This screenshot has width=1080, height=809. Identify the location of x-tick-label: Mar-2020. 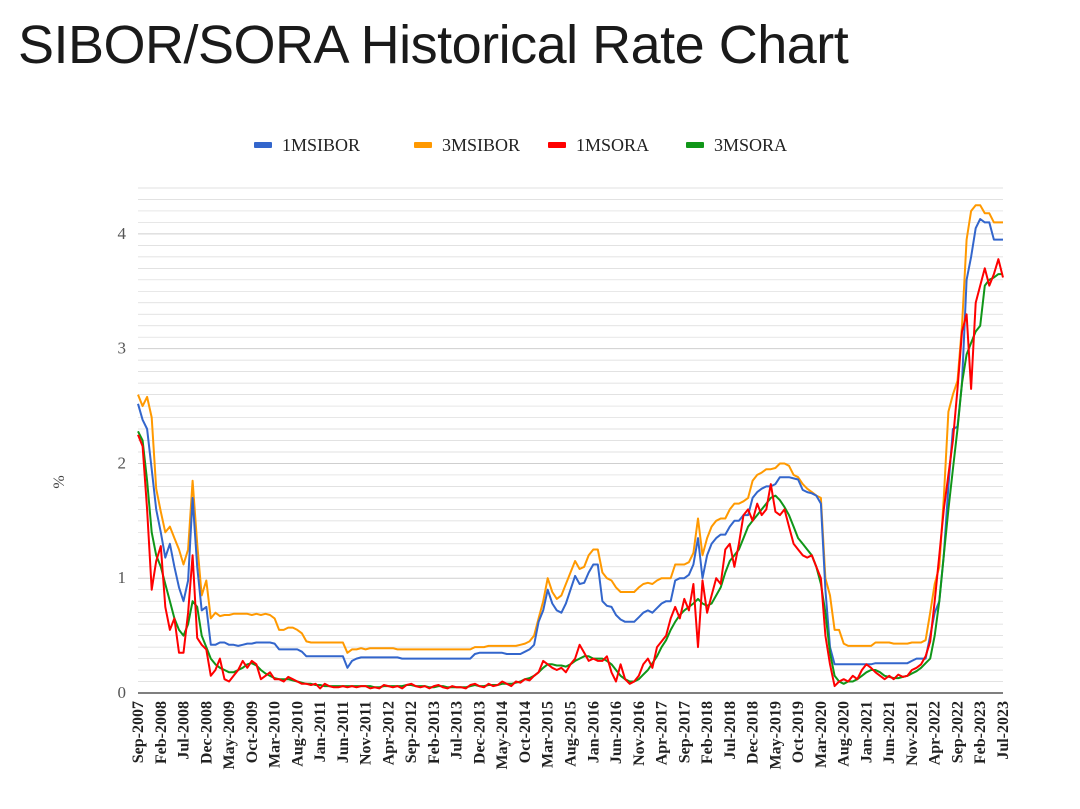
(821, 734).